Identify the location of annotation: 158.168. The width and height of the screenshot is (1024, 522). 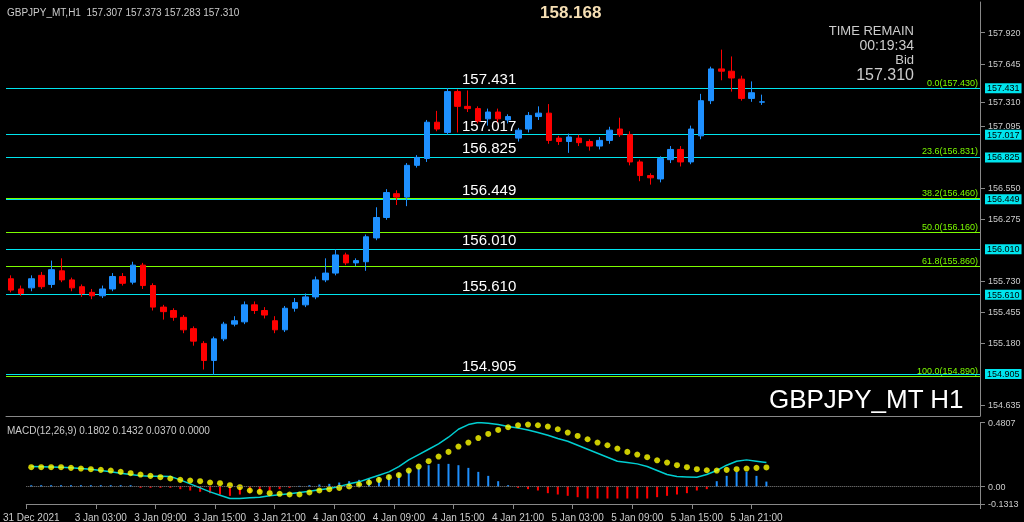
(571, 12).